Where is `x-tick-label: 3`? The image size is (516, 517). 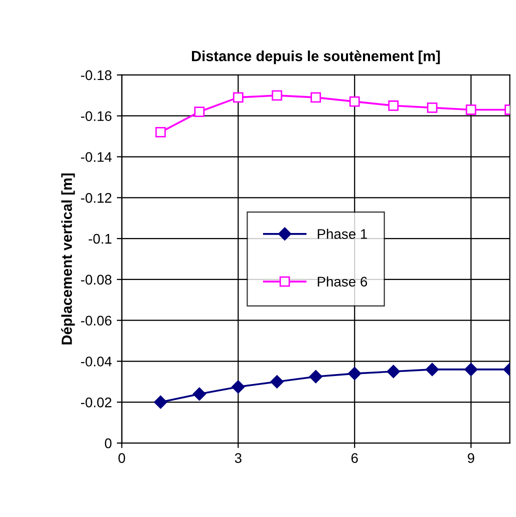 x-tick-label: 3 is located at coordinates (238, 458).